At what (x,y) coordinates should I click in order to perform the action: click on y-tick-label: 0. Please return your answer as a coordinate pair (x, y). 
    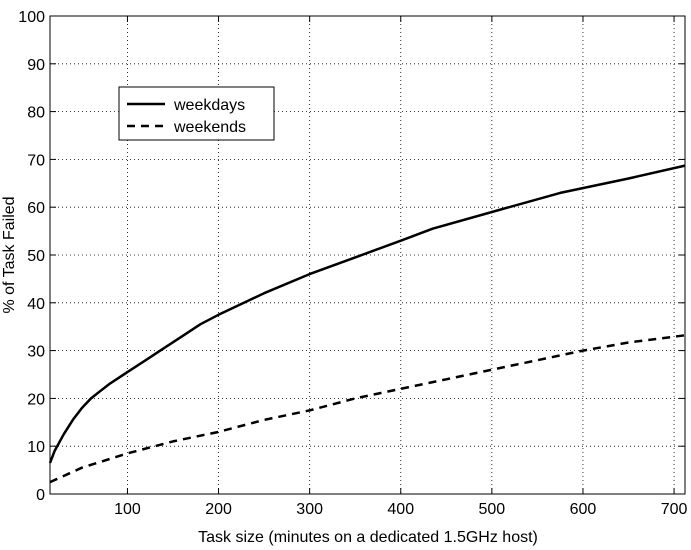
    Looking at the image, I should click on (40, 495).